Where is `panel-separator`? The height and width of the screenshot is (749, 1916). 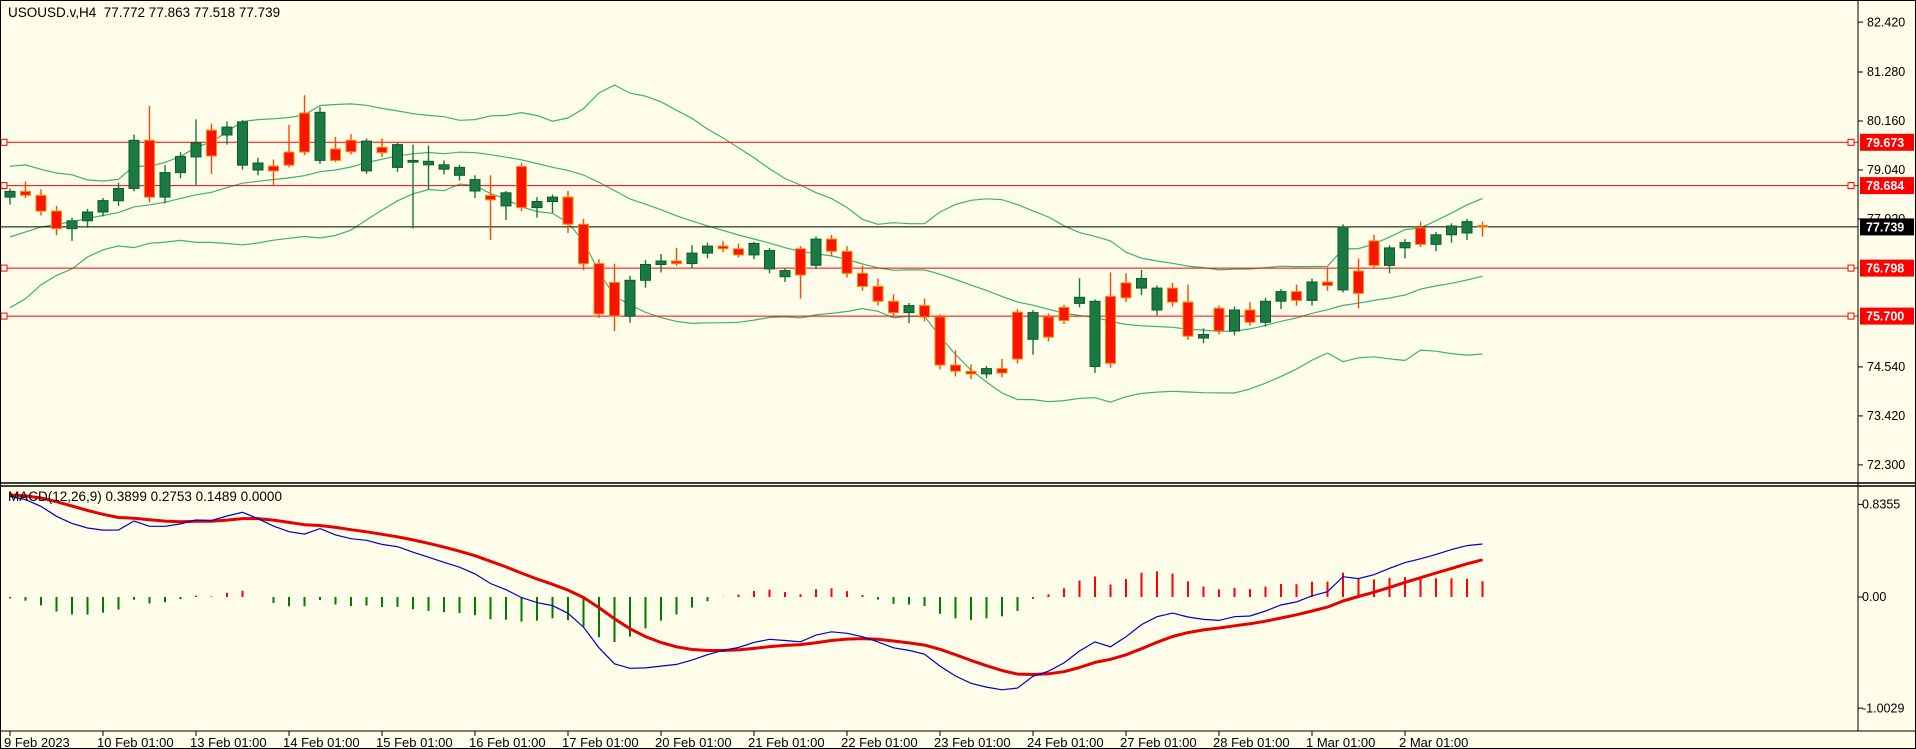
panel-separator is located at coordinates (958, 484).